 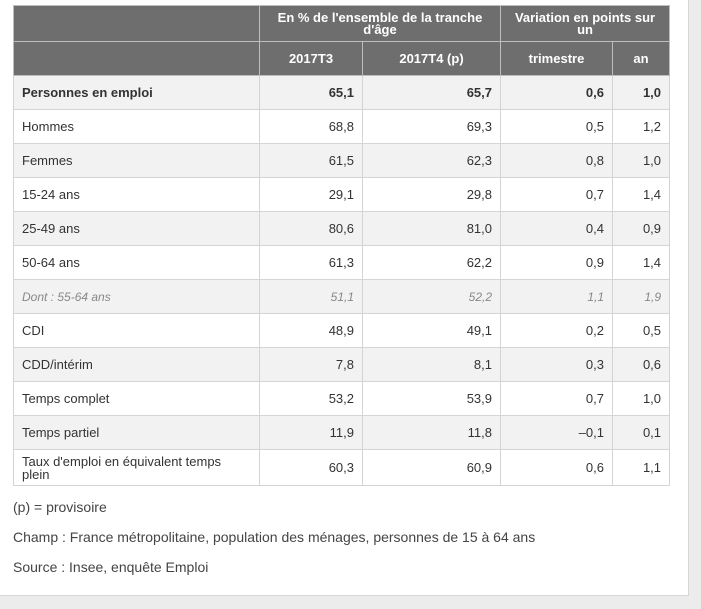 What do you see at coordinates (311, 467) in the screenshot?
I see `cell-2017t3: 60,3` at bounding box center [311, 467].